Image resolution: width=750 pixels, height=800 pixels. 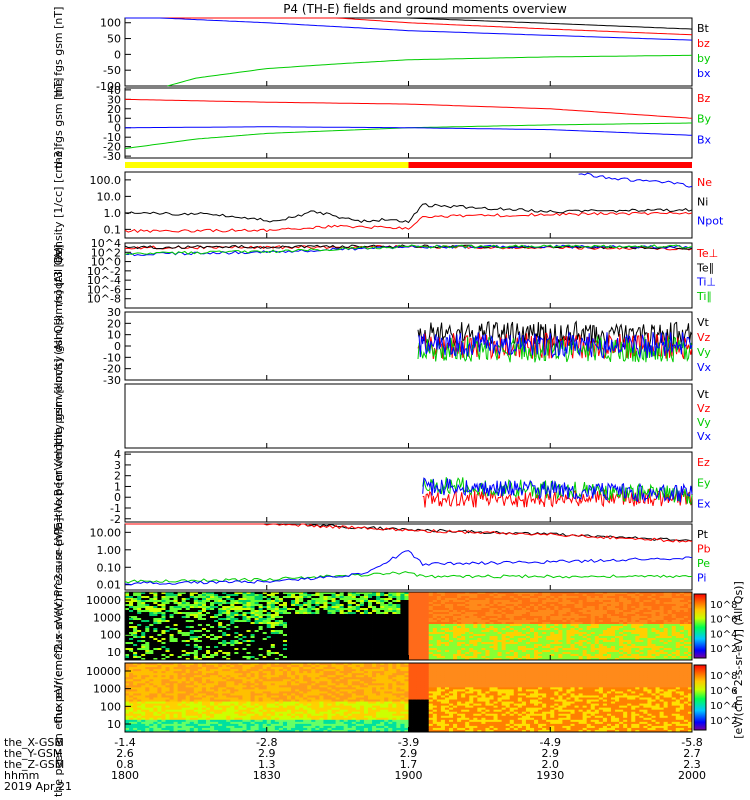 What do you see at coordinates (555, 344) in the screenshot?
I see `series-line-5-Vx` at bounding box center [555, 344].